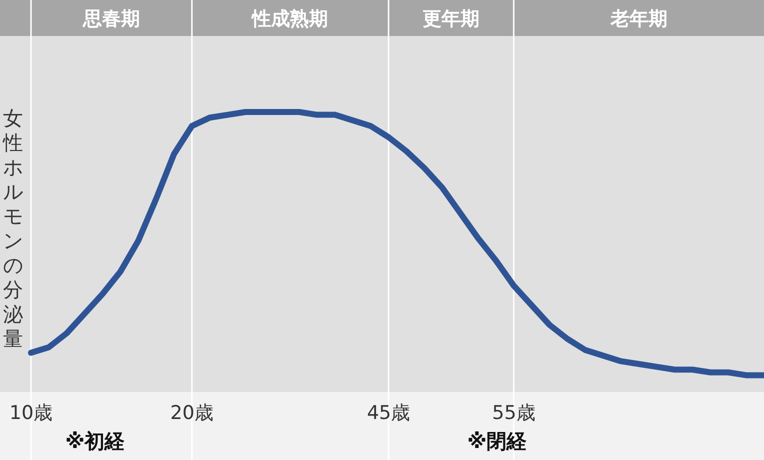  What do you see at coordinates (31, 413) in the screenshot?
I see `x-tick-label: 10歳` at bounding box center [31, 413].